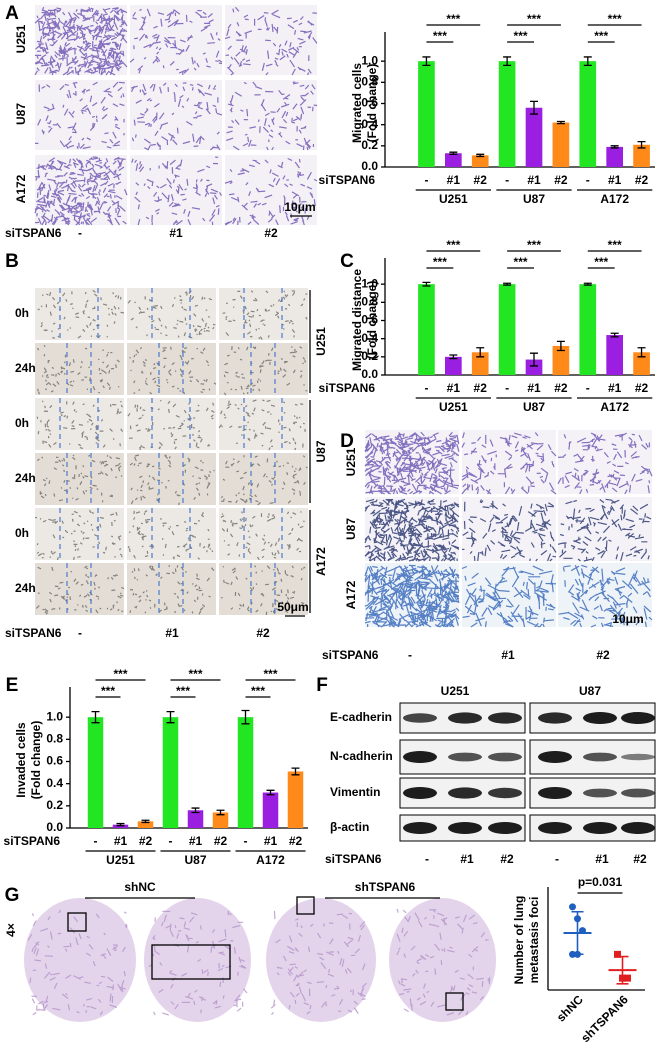 The height and width of the screenshot is (1043, 661). I want to click on magnification-label: 4×, so click(11, 930).